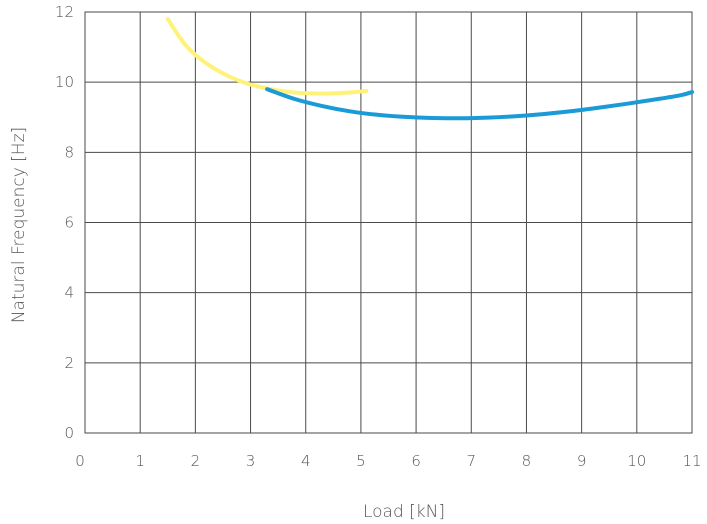 This screenshot has width=707, height=524. What do you see at coordinates (69, 363) in the screenshot?
I see `y-tick-label: 2` at bounding box center [69, 363].